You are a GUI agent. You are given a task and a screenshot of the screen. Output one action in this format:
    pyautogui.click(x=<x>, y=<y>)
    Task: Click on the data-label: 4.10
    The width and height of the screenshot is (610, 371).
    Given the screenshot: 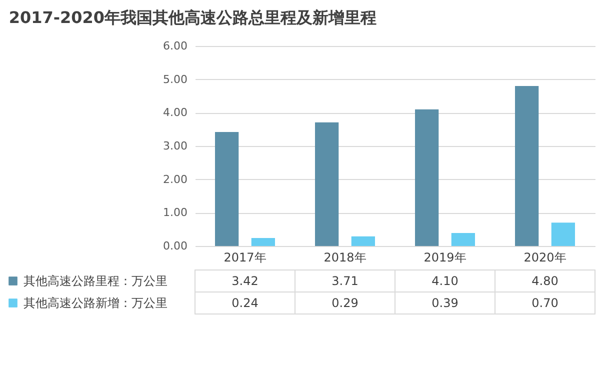 What is the action you would take?
    pyautogui.click(x=445, y=281)
    